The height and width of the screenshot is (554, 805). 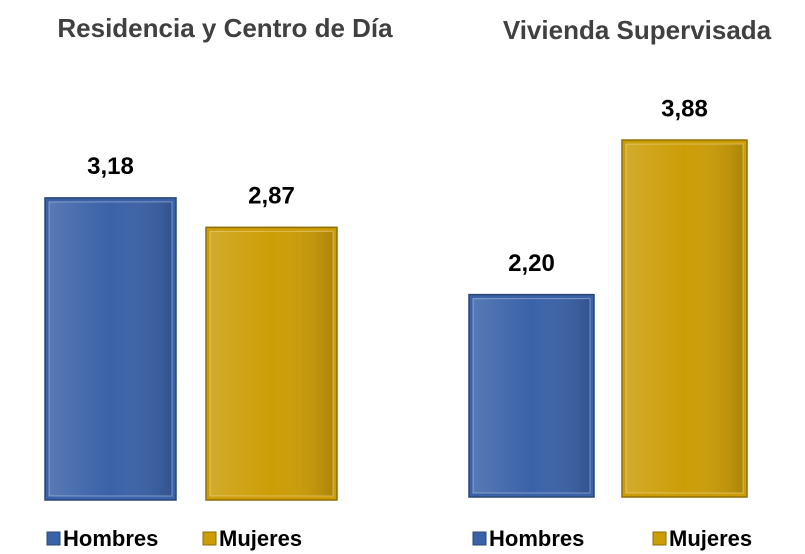 I want to click on value-label: 2,87, so click(x=271, y=196).